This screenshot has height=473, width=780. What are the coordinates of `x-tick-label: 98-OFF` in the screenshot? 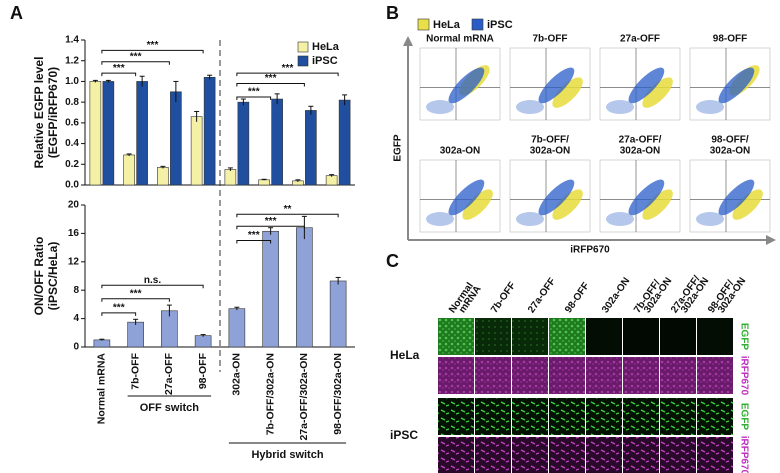 It's located at (203, 370).